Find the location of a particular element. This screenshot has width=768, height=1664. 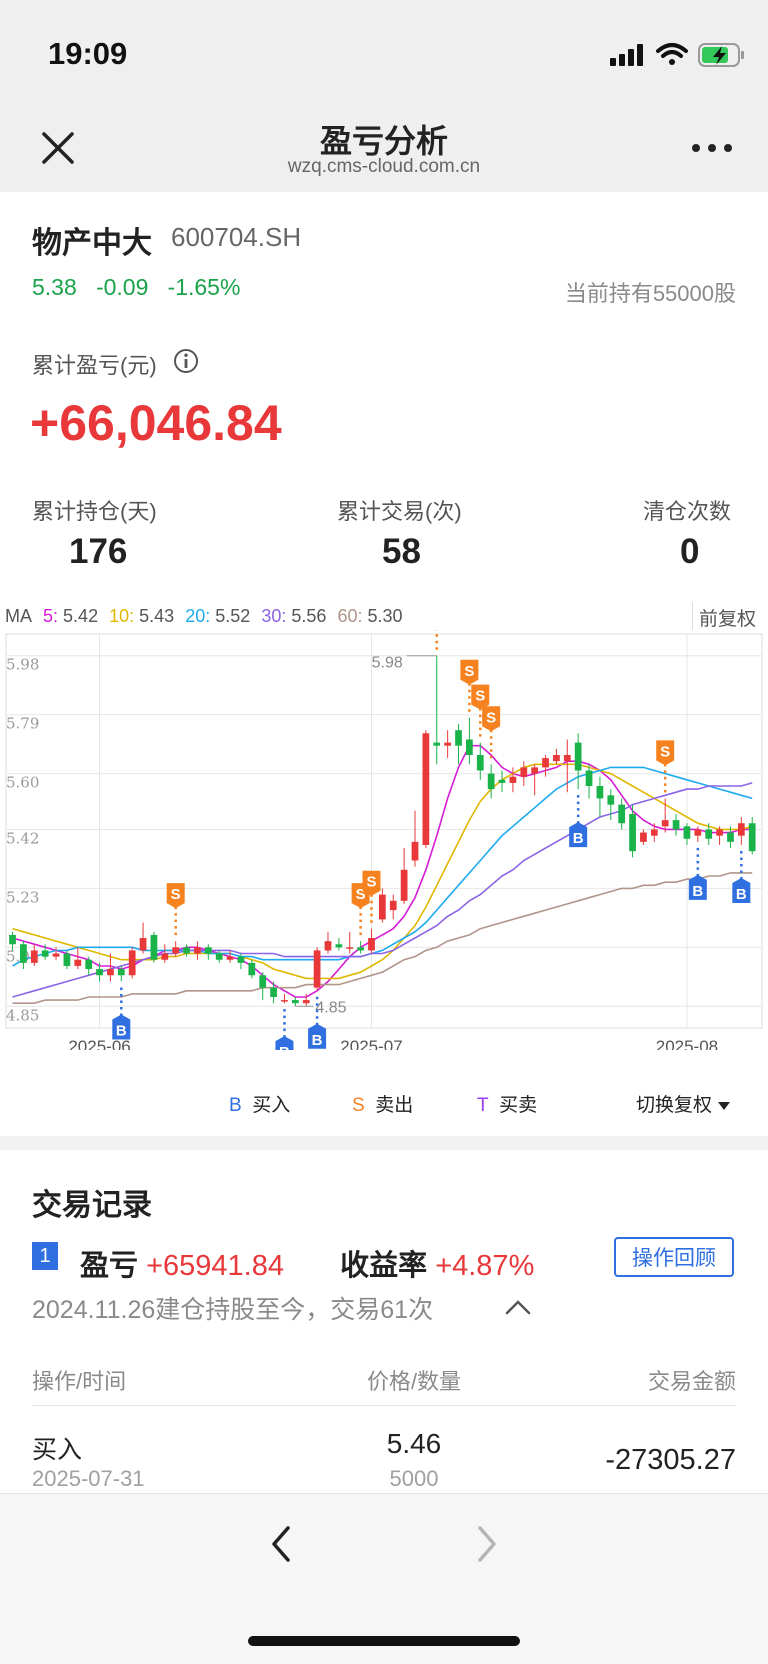

more-icon is located at coordinates (712, 148).